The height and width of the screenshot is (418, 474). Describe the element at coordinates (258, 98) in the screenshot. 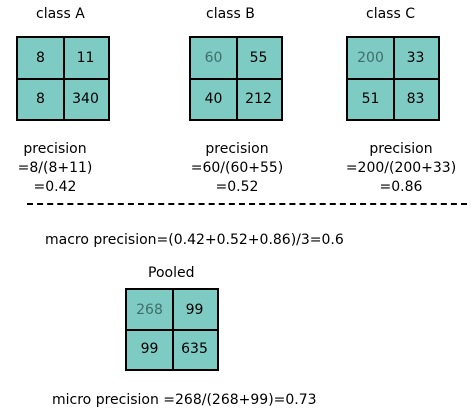

I see `class-b-tn: 212` at that location.